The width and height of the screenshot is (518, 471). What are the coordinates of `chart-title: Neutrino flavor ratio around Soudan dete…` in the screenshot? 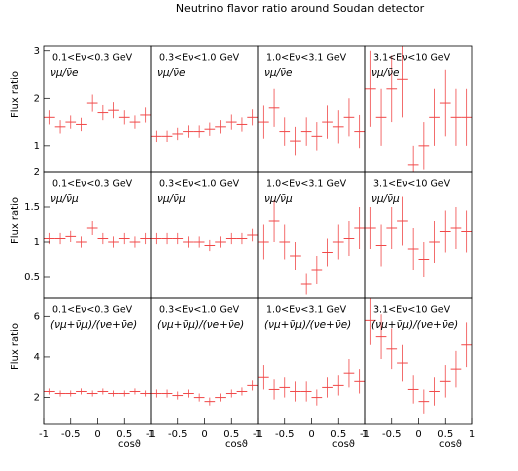 It's located at (300, 8).